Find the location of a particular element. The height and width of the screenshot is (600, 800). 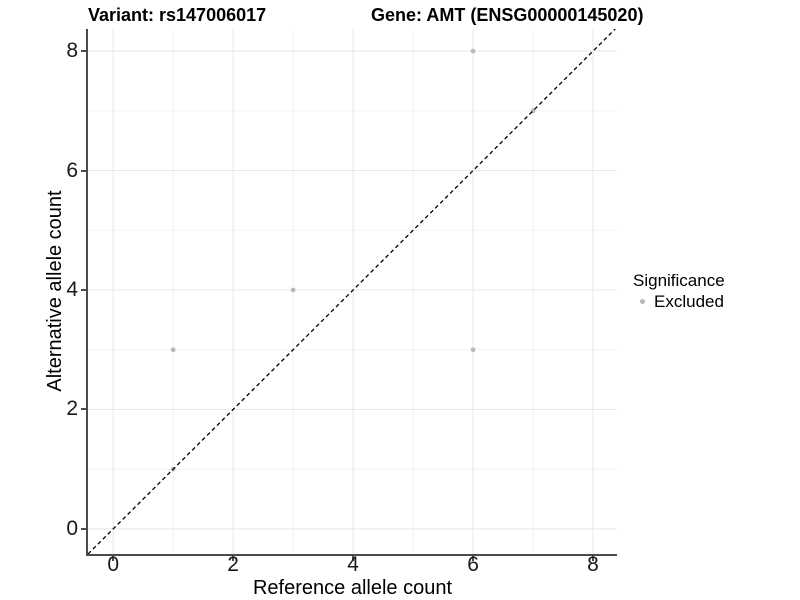

x-tick-label: 4 is located at coordinates (353, 564).